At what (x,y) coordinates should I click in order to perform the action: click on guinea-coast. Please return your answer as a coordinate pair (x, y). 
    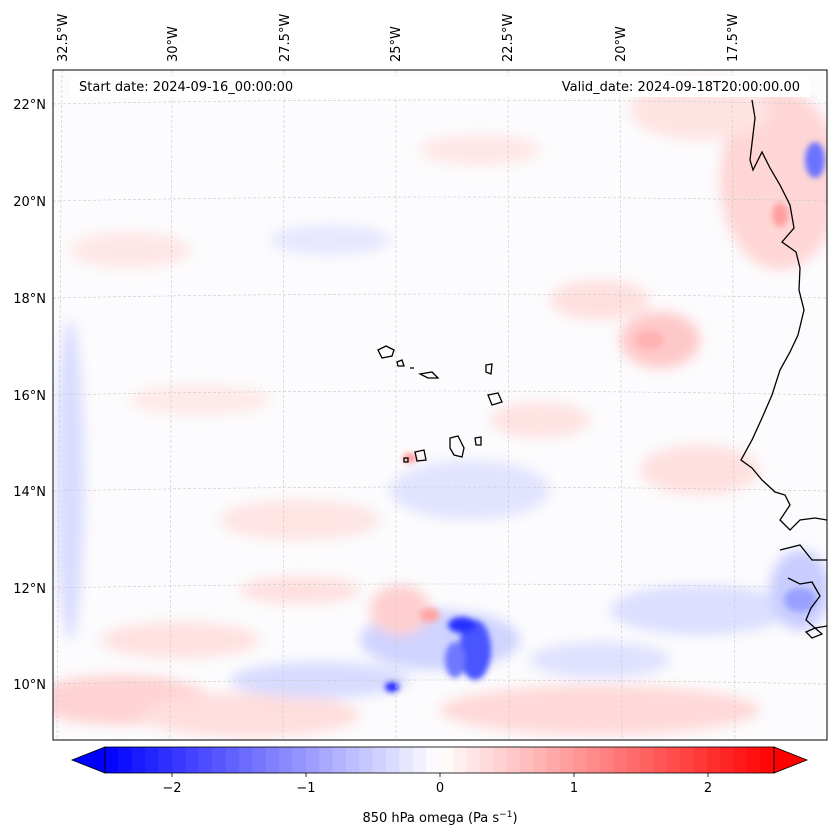
    Looking at the image, I should click on (807, 603).